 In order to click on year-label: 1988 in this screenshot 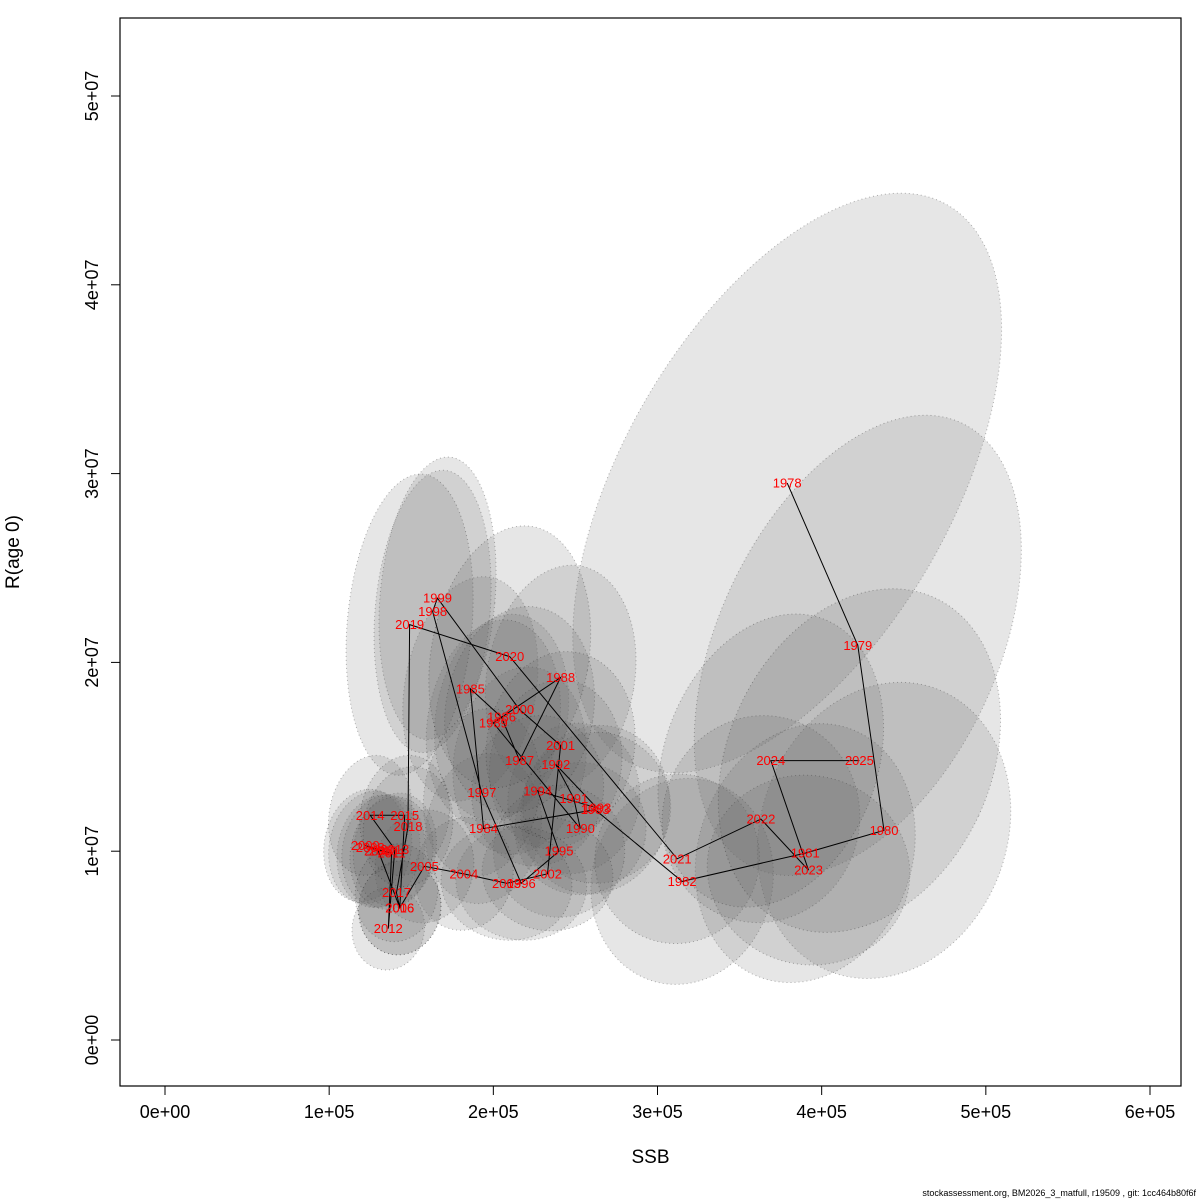, I will do `click(560, 677)`.